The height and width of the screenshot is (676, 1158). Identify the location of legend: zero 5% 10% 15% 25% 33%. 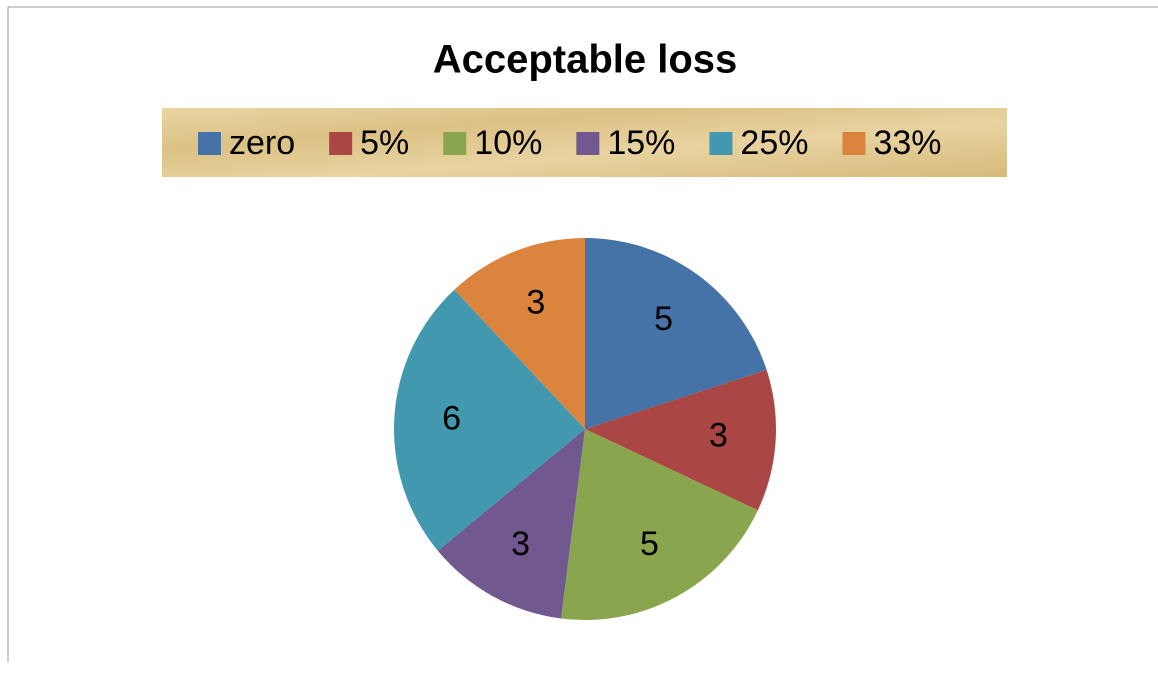
(570, 143).